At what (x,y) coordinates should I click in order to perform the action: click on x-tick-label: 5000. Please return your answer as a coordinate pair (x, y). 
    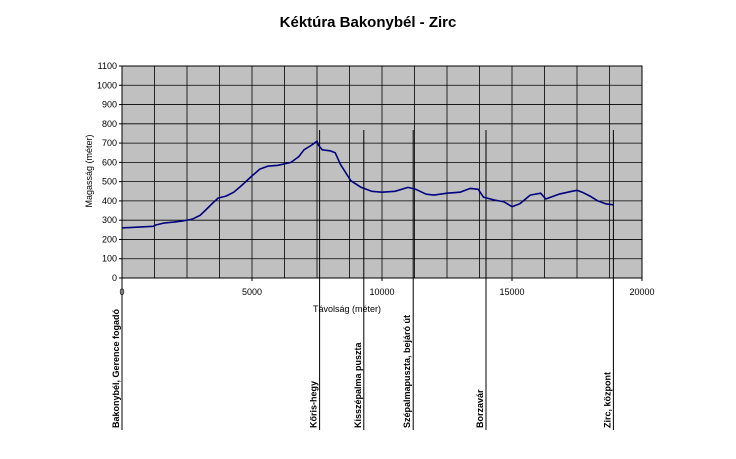
    Looking at the image, I should click on (252, 292).